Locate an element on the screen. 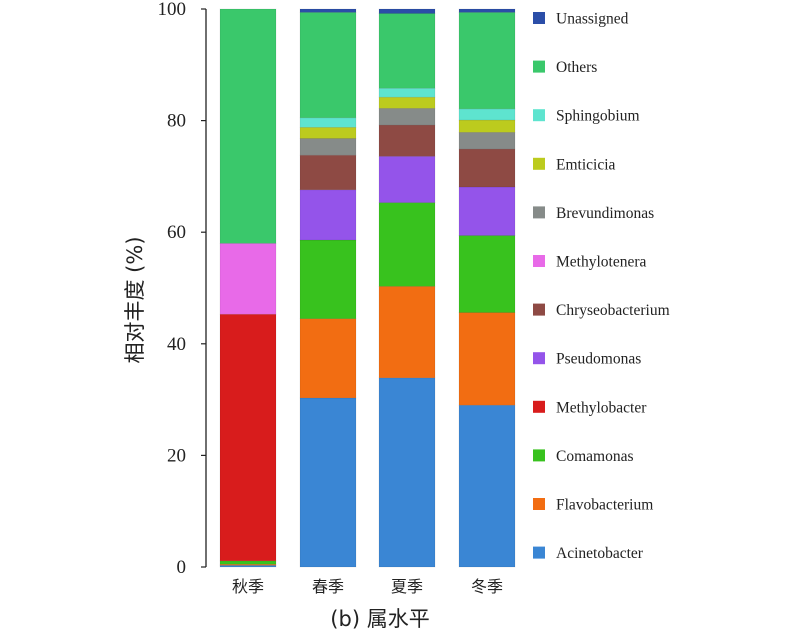 The image size is (799, 640). legend-swatch-comamonas is located at coordinates (539, 455).